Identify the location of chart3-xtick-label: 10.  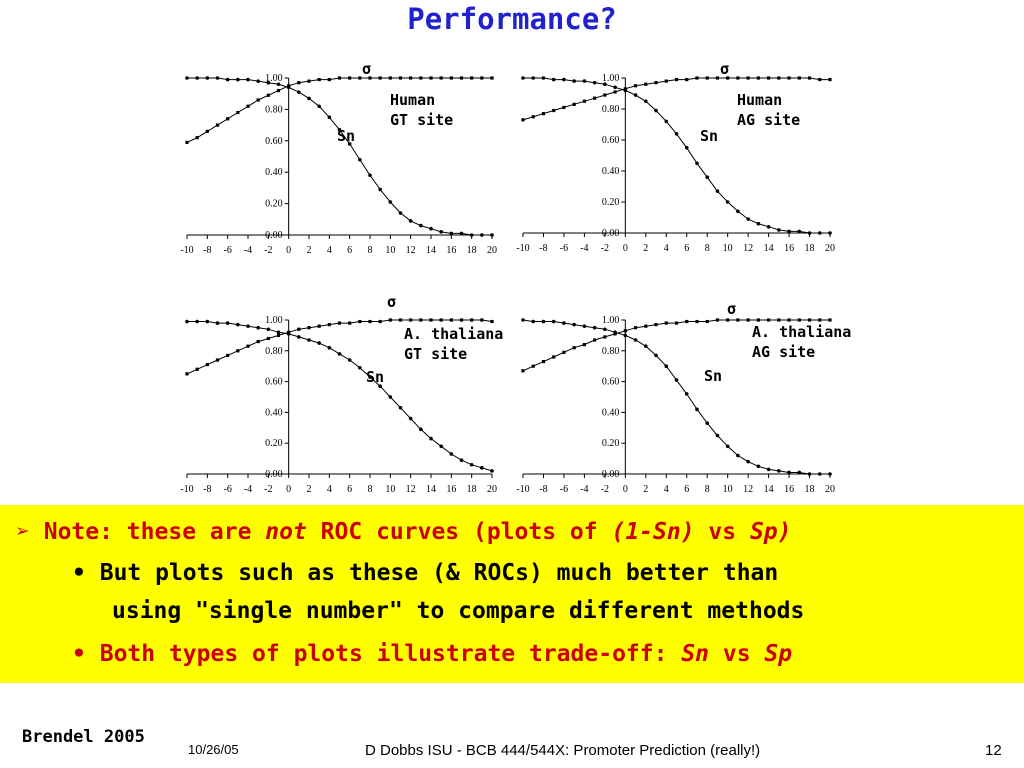
(390, 489).